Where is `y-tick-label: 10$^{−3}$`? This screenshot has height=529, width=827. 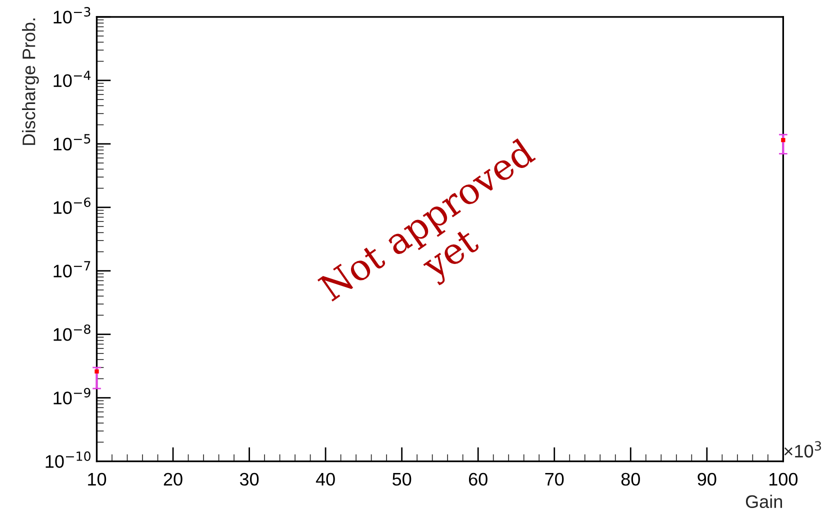 y-tick-label: 10$^{−3}$ is located at coordinates (72, 15).